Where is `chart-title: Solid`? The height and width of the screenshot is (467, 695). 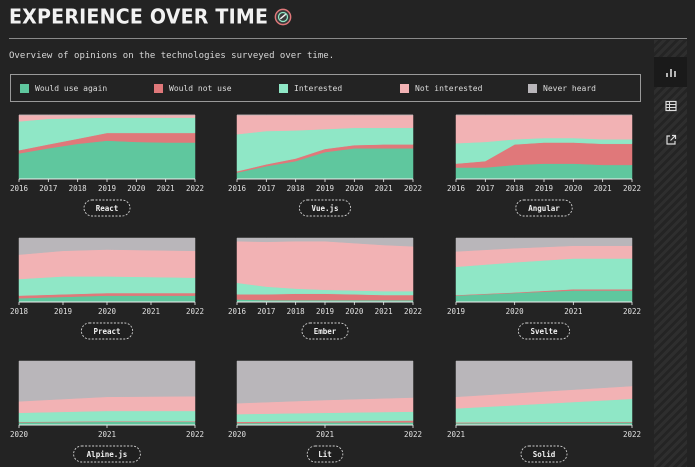
chart-title: Solid is located at coordinates (544, 454).